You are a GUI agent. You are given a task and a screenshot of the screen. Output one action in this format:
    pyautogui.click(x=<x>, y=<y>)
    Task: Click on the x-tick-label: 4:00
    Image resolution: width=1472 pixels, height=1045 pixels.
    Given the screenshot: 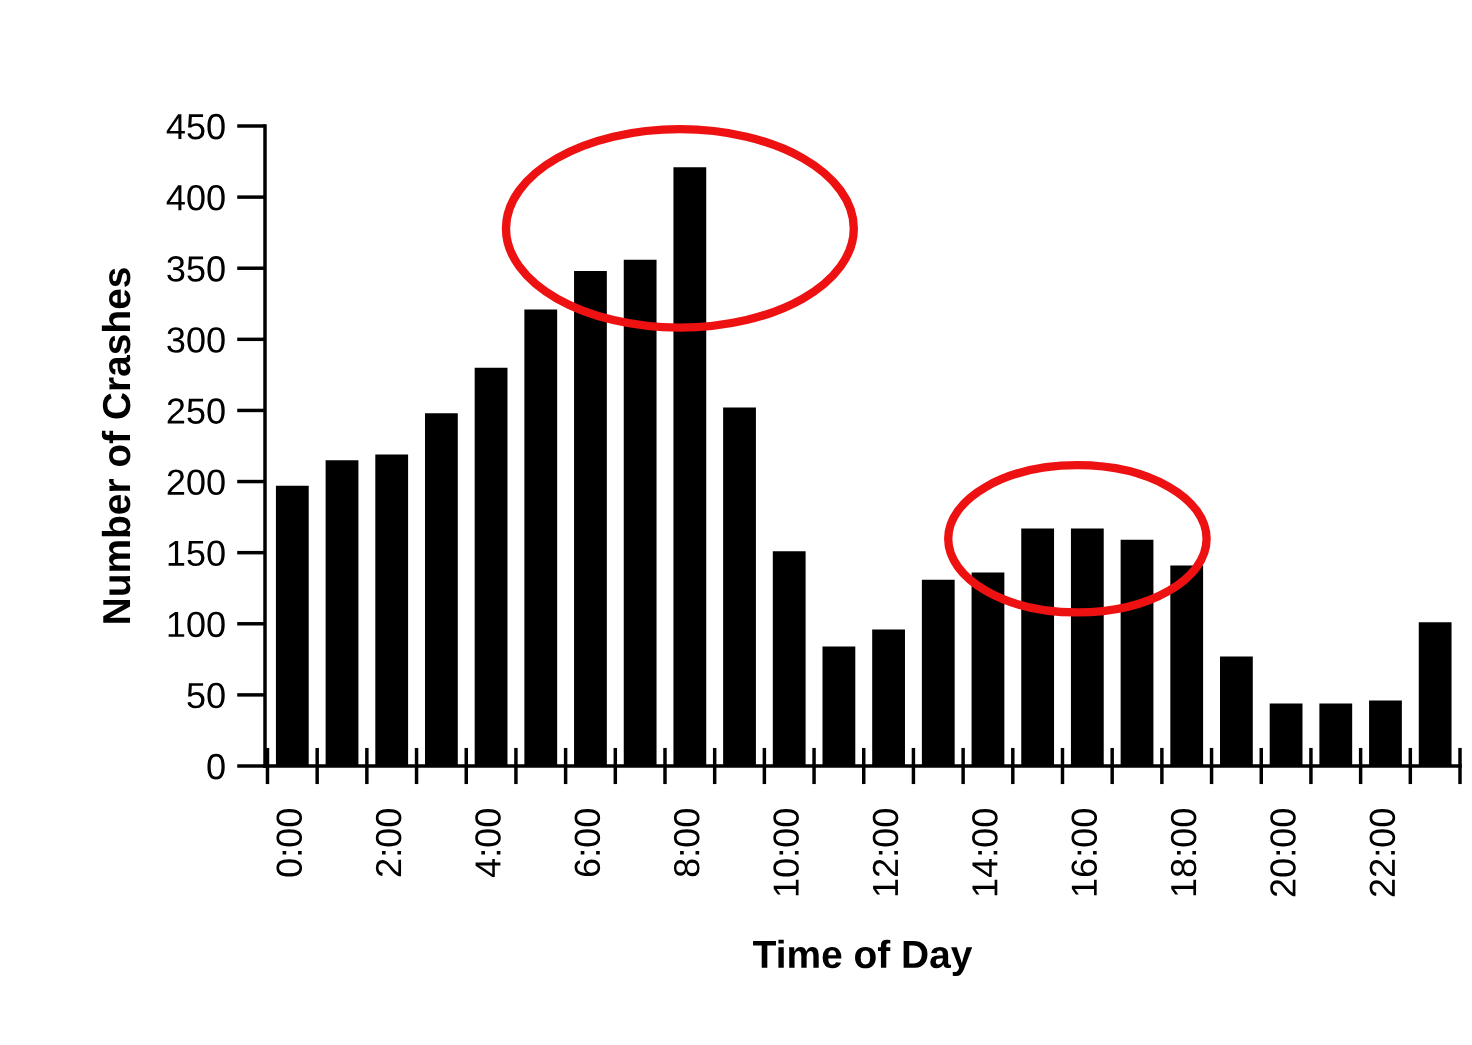 What is the action you would take?
    pyautogui.click(x=488, y=843)
    